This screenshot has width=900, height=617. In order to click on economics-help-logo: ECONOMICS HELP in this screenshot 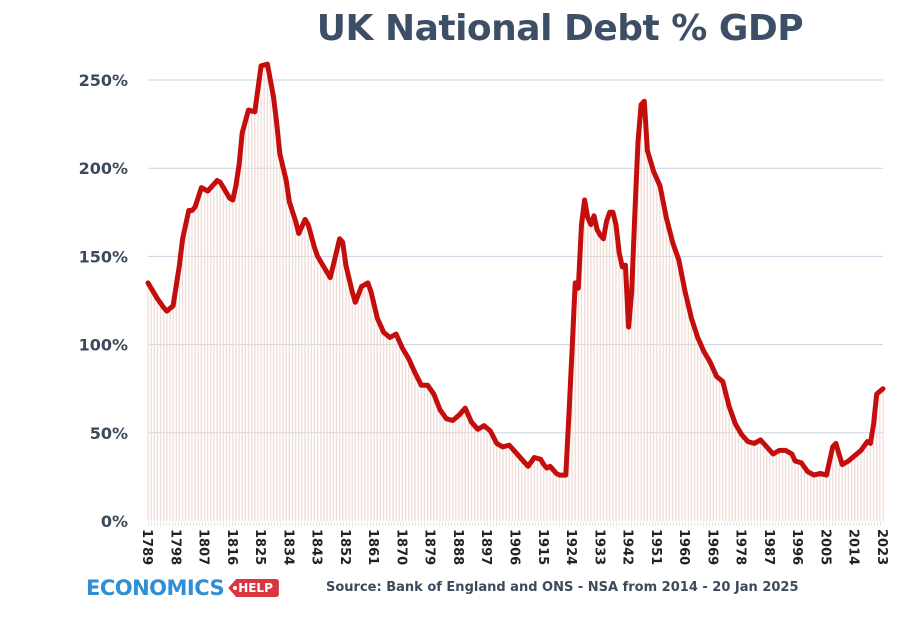, I will do `click(182, 588)`.